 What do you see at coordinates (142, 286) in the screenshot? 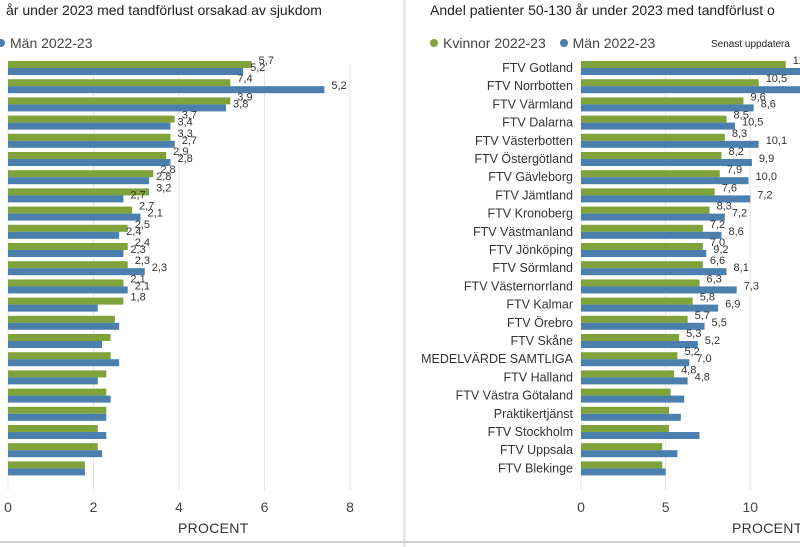
I see `left-data-label: 2,1` at bounding box center [142, 286].